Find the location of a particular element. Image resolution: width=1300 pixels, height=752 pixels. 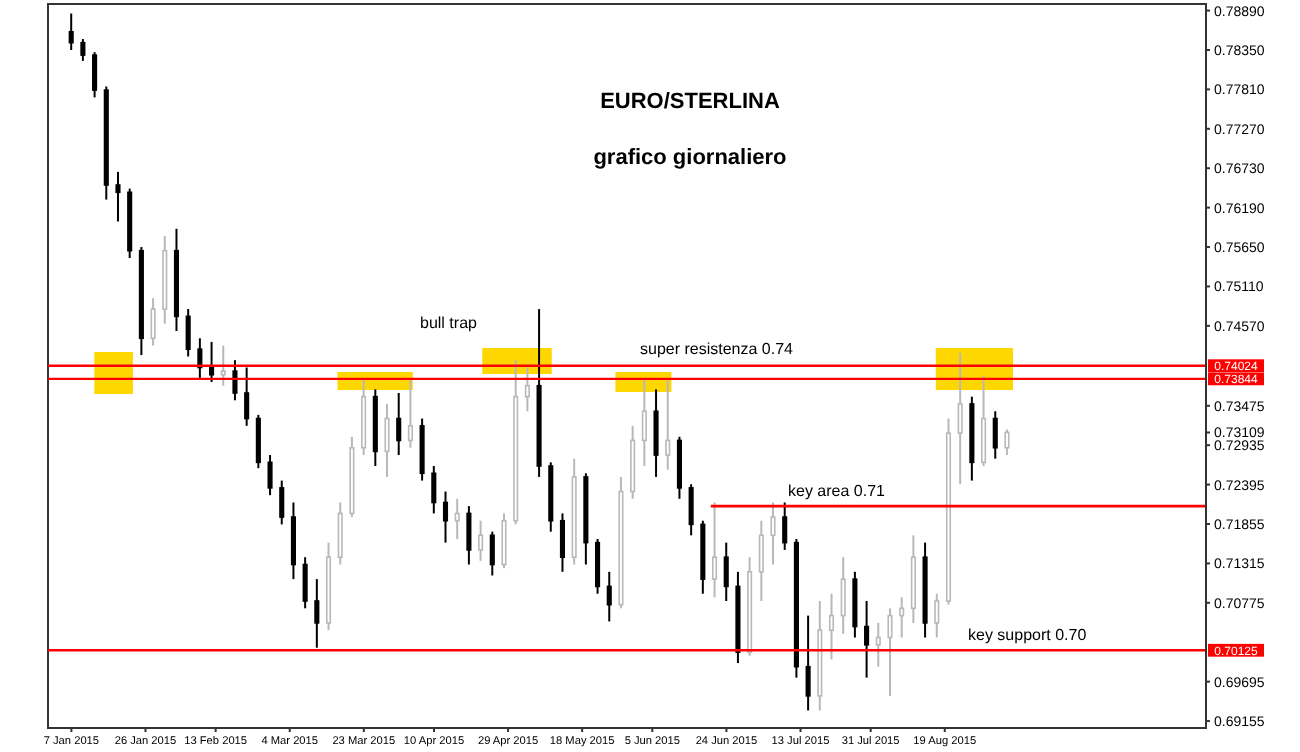

text: EURO/STERLINA is located at coordinates (690, 102).